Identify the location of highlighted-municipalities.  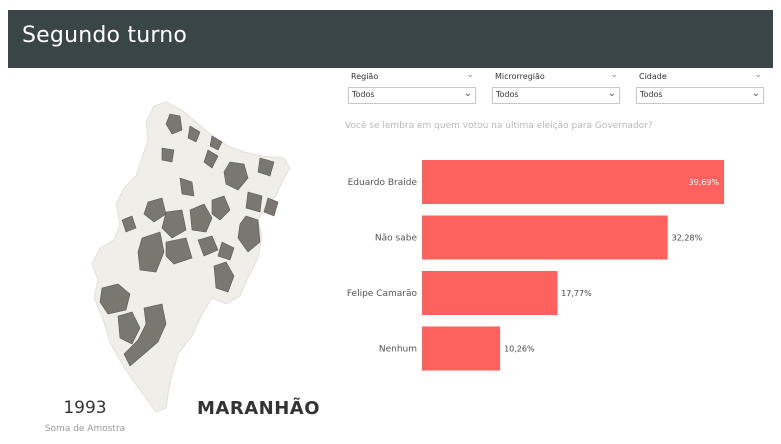
(189, 240).